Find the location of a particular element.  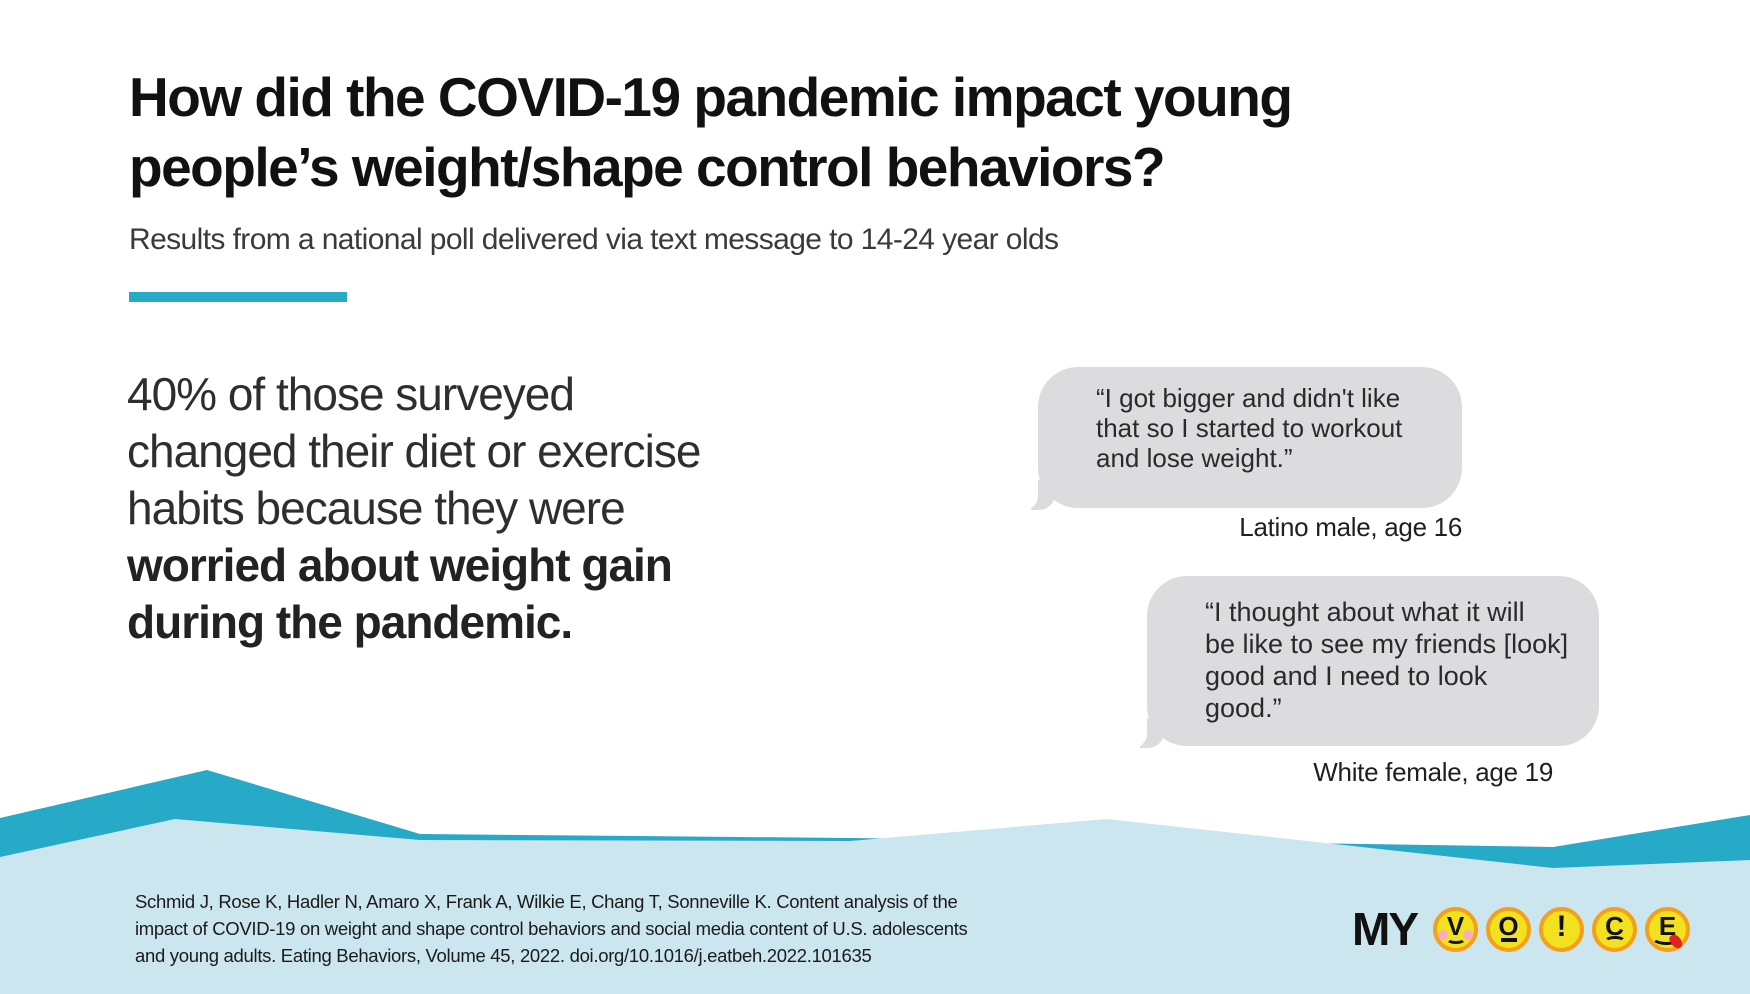

emoji-letter-e-tongue-face: E is located at coordinates (1667, 929).